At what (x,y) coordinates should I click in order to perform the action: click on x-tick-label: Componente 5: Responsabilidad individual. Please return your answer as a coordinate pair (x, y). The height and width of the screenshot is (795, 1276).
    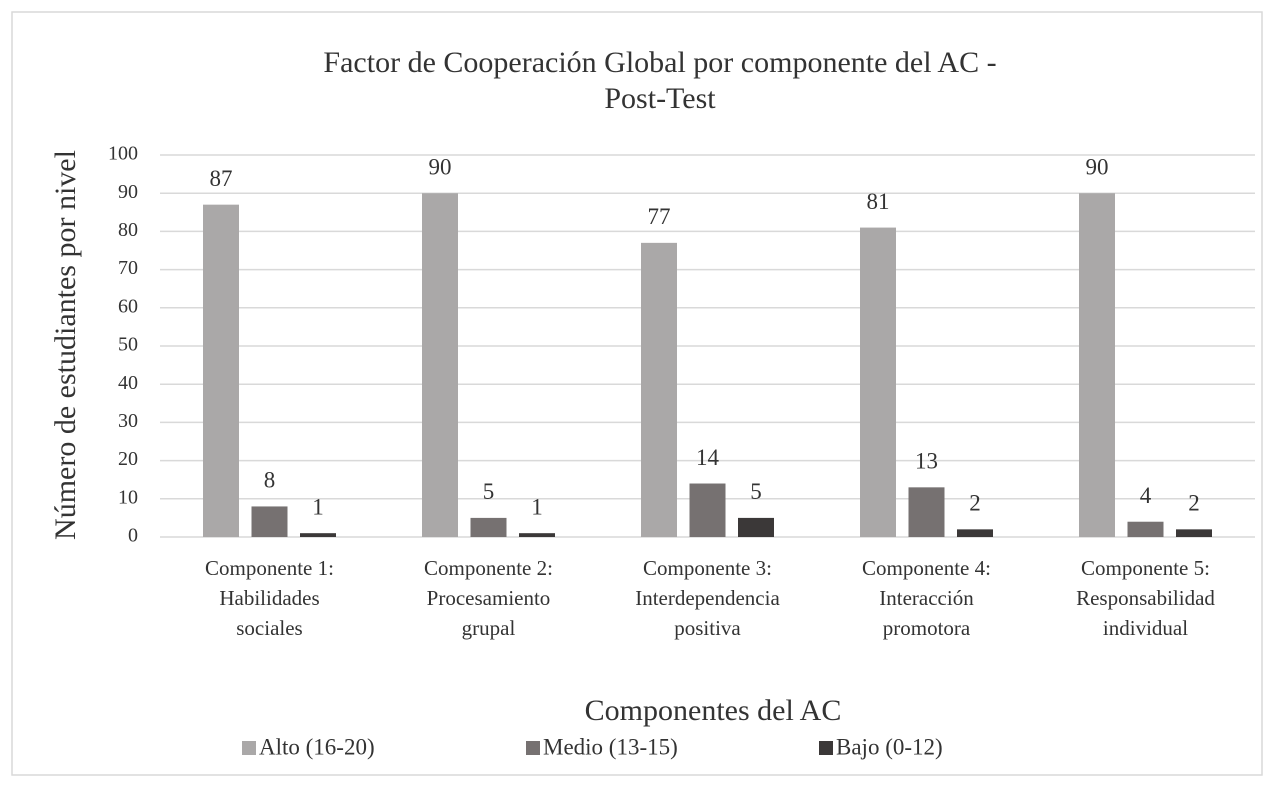
    Looking at the image, I should click on (1145, 598).